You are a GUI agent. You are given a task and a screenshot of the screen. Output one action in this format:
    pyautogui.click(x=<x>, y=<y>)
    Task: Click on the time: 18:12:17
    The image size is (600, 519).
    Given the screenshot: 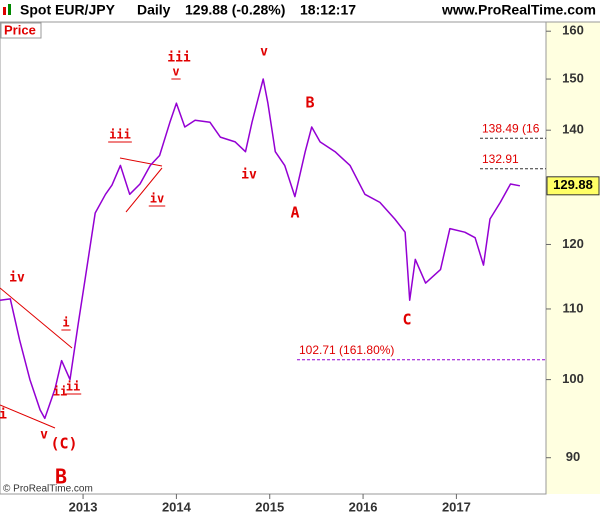 What is the action you would take?
    pyautogui.click(x=328, y=10)
    